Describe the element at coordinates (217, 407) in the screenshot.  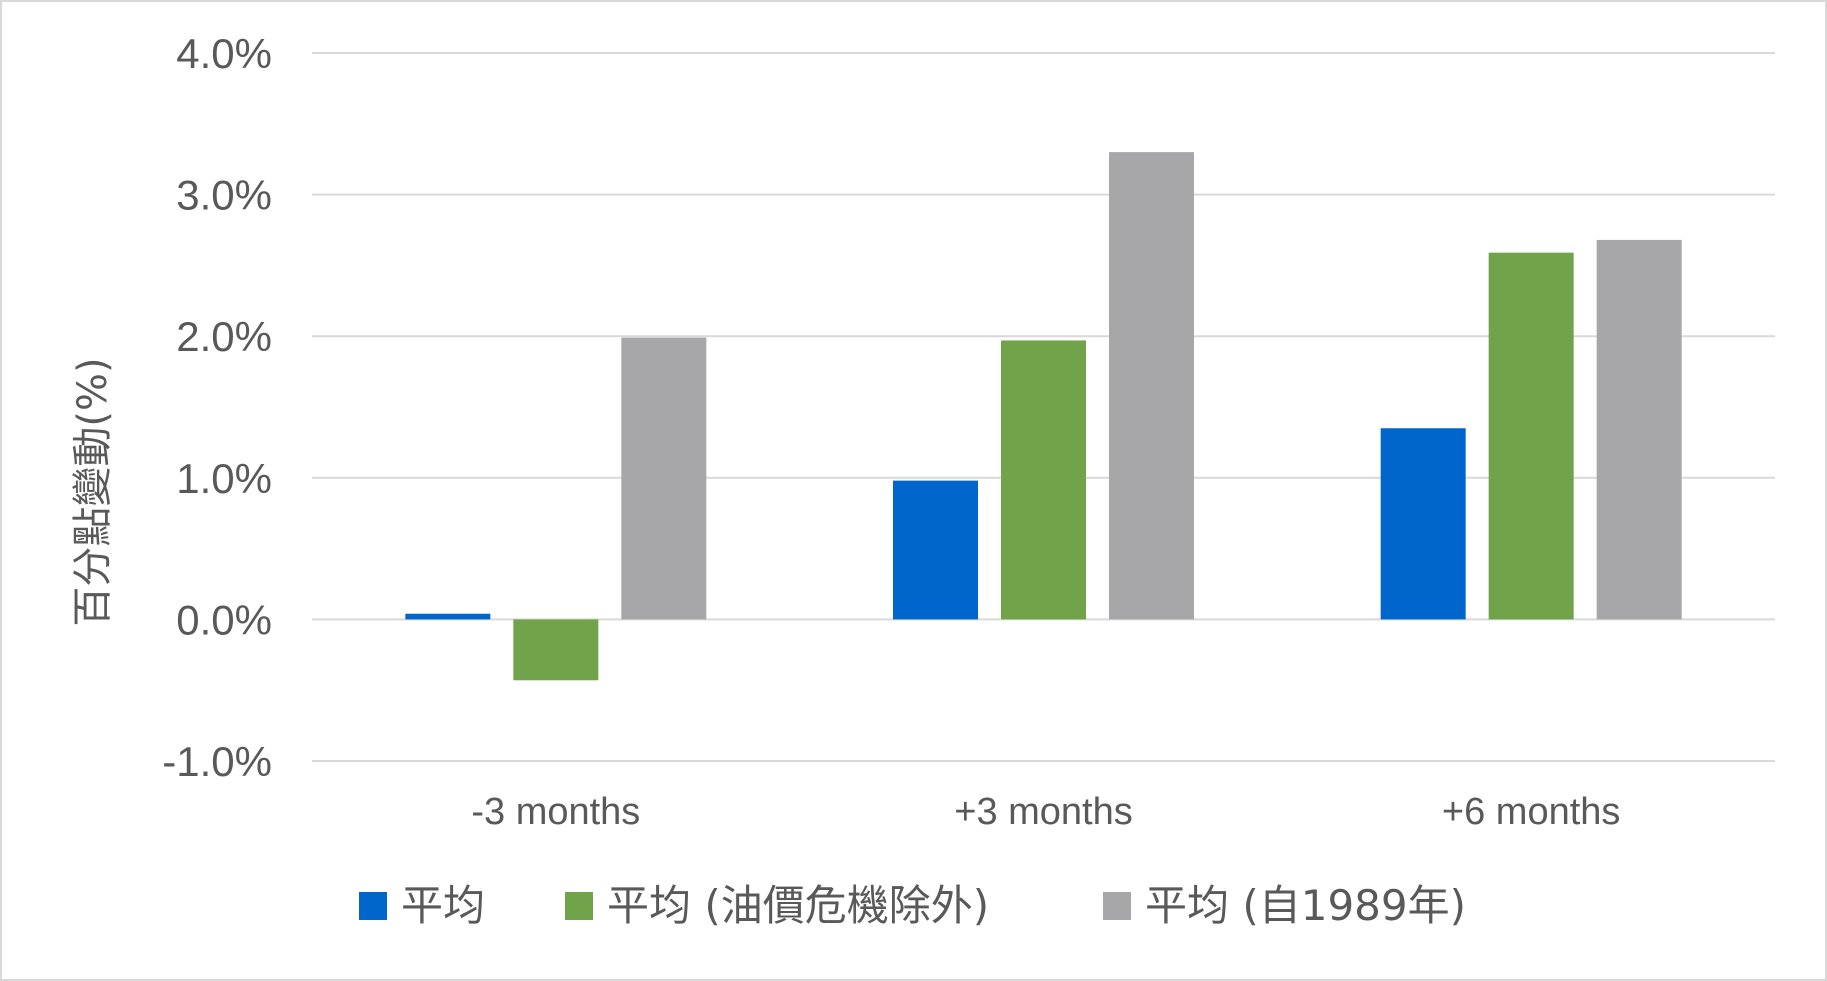
I see `y-axis-ticks: -1.0% 0.0% 1.0% 2.0% 3.0% 4.0%` at that location.